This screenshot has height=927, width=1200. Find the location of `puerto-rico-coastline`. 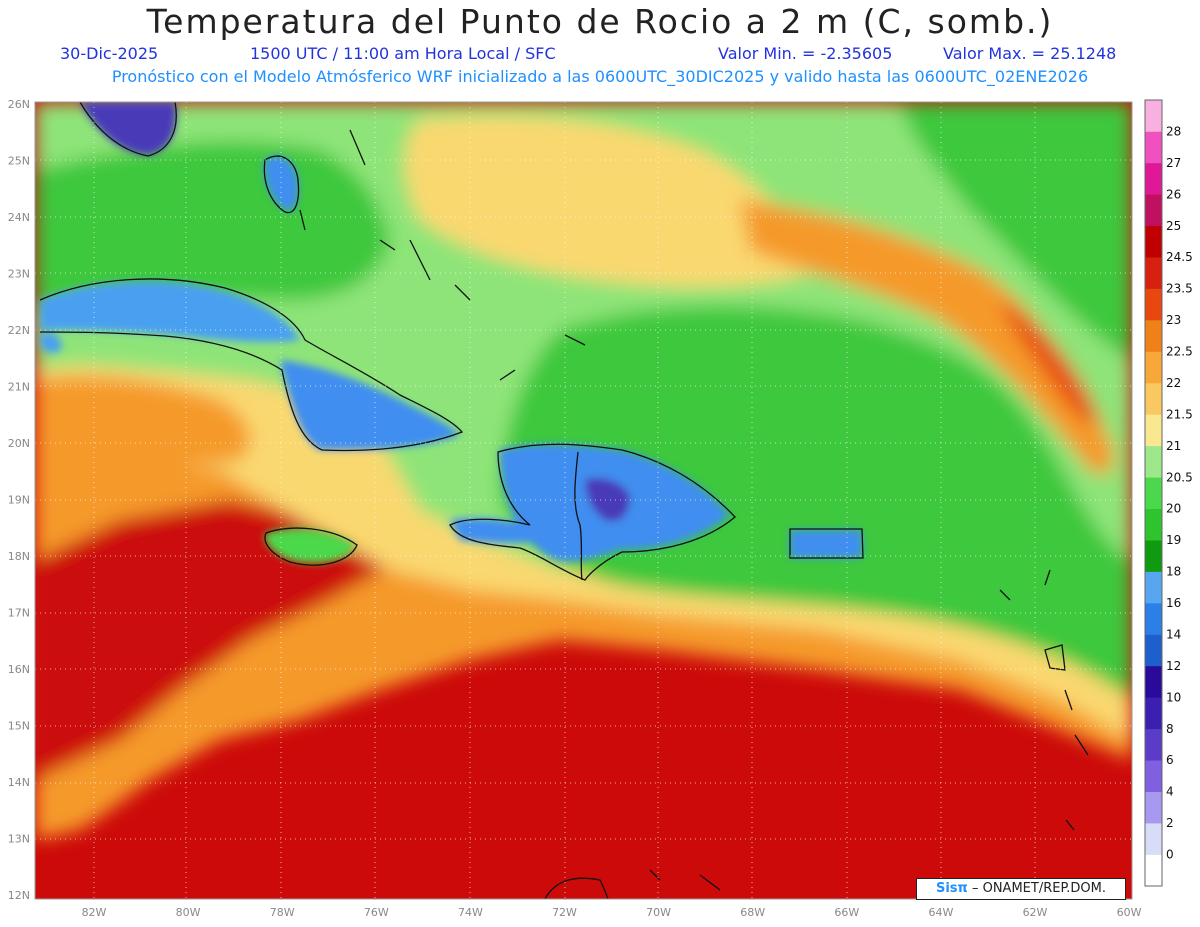

puerto-rico-coastline is located at coordinates (826, 543).